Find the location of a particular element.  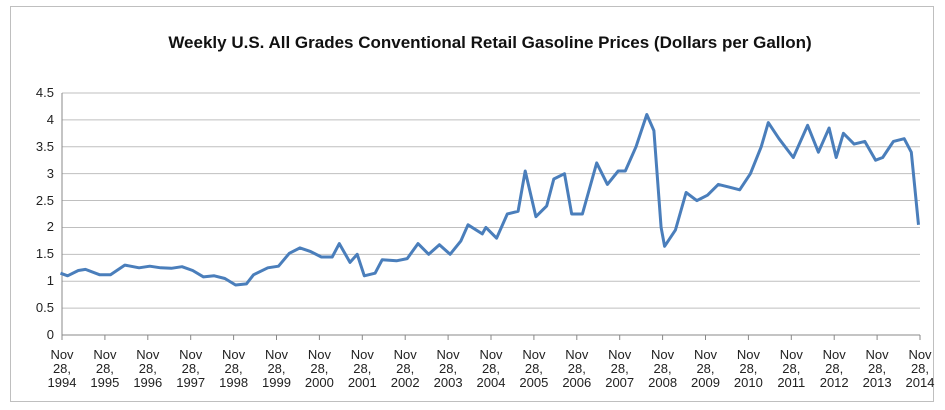

y-tick-label: 0 is located at coordinates (50, 334).